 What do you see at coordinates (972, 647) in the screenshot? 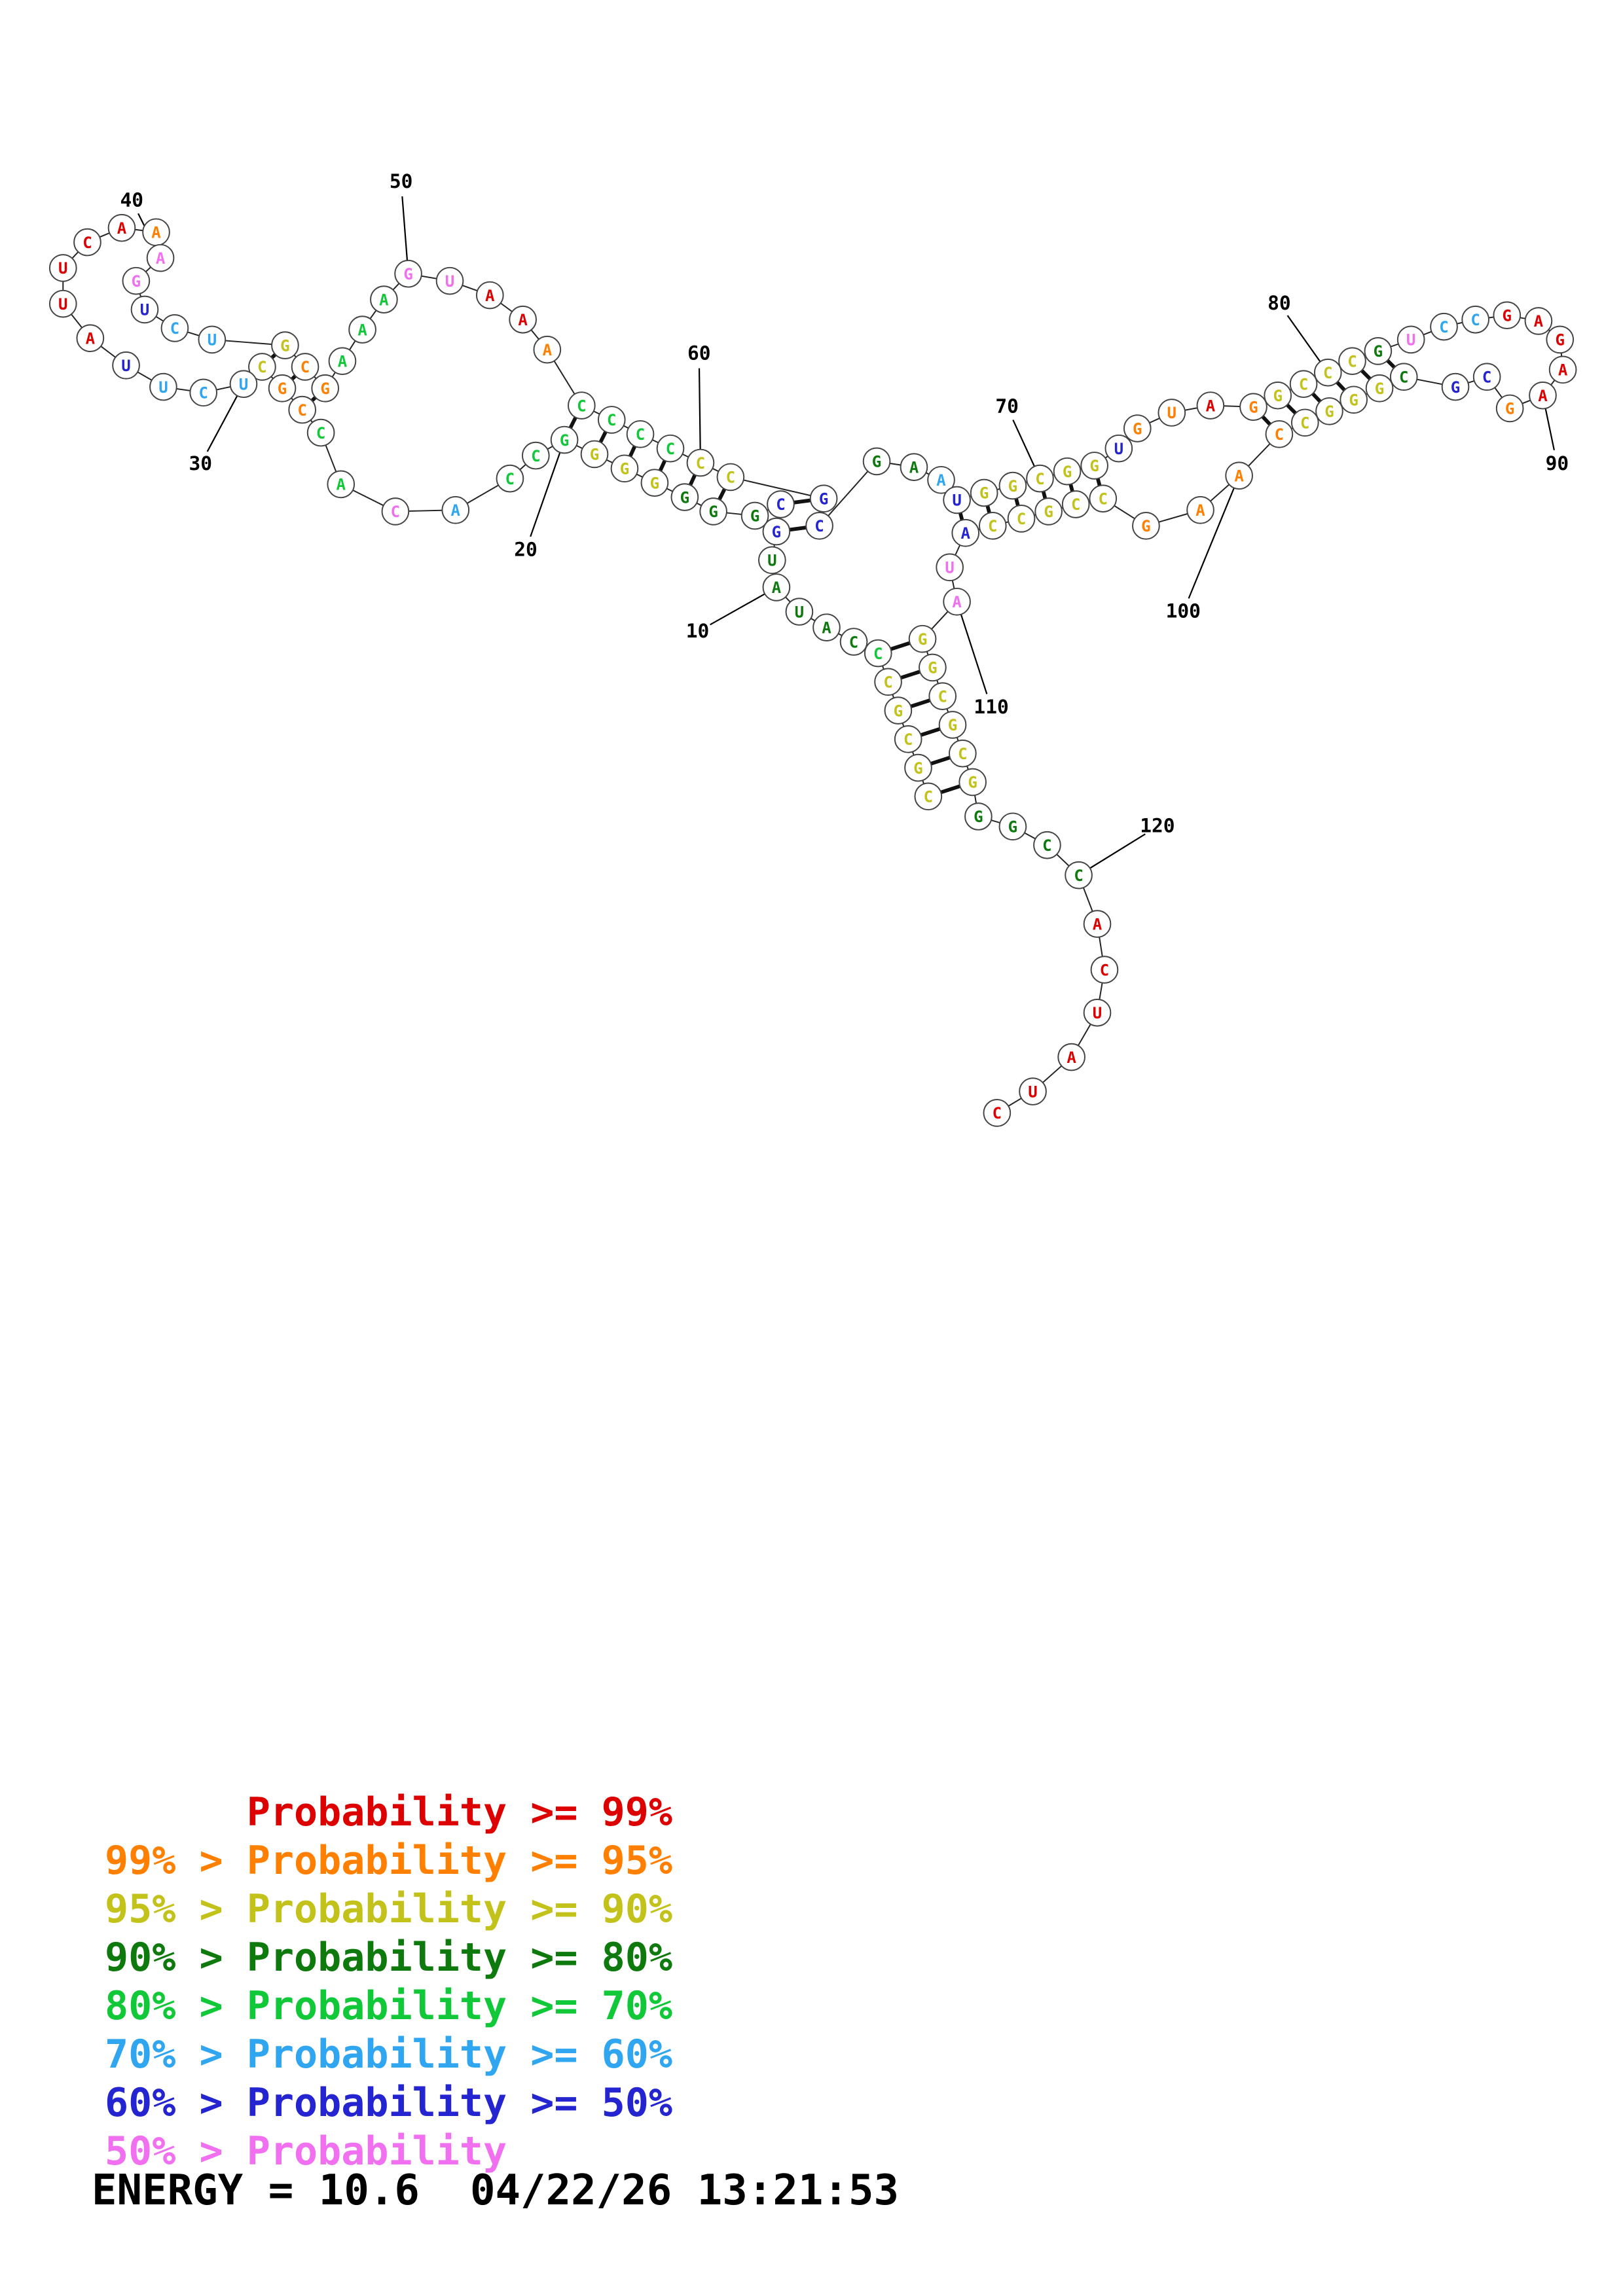
I see `position-label-line` at bounding box center [972, 647].